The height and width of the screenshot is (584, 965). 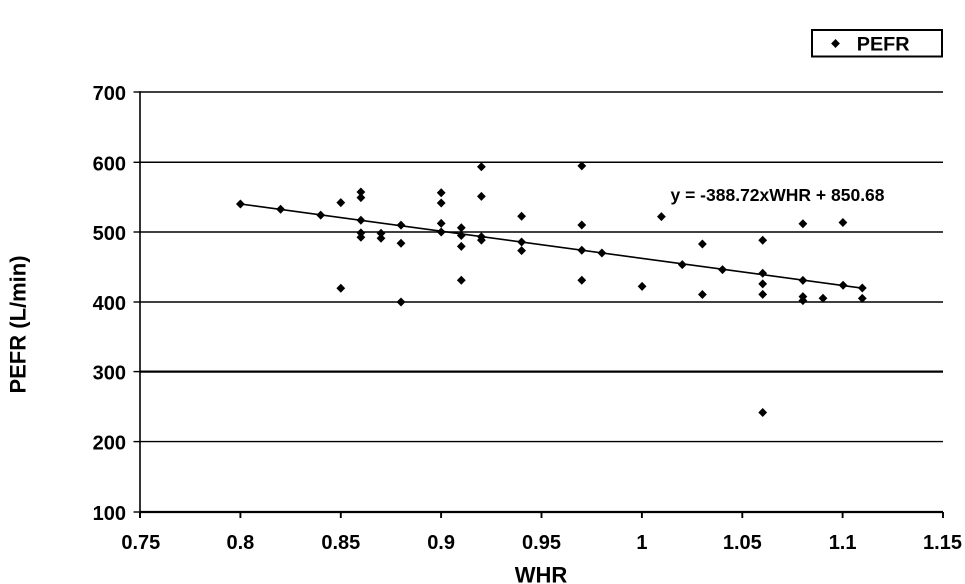 I want to click on svg-text: 0.85, so click(x=340, y=543).